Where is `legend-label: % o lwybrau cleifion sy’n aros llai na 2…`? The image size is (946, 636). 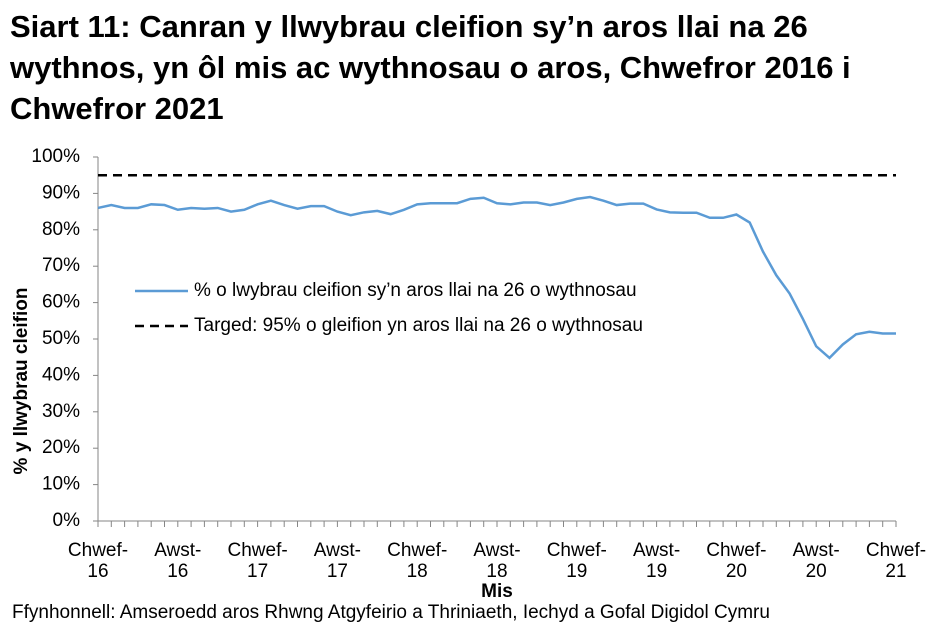 legend-label: % o lwybrau cleifion sy’n aros llai na 2… is located at coordinates (415, 290).